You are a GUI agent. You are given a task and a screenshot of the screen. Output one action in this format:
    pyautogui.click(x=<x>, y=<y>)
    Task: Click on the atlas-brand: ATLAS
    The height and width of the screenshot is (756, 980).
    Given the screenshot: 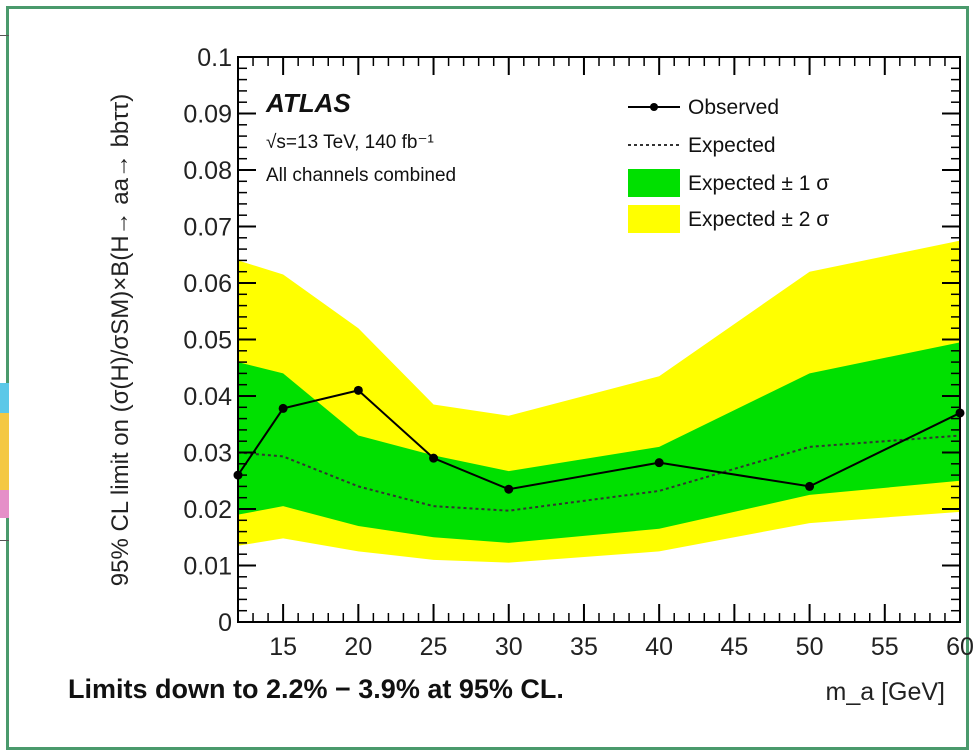 What is the action you would take?
    pyautogui.click(x=308, y=103)
    